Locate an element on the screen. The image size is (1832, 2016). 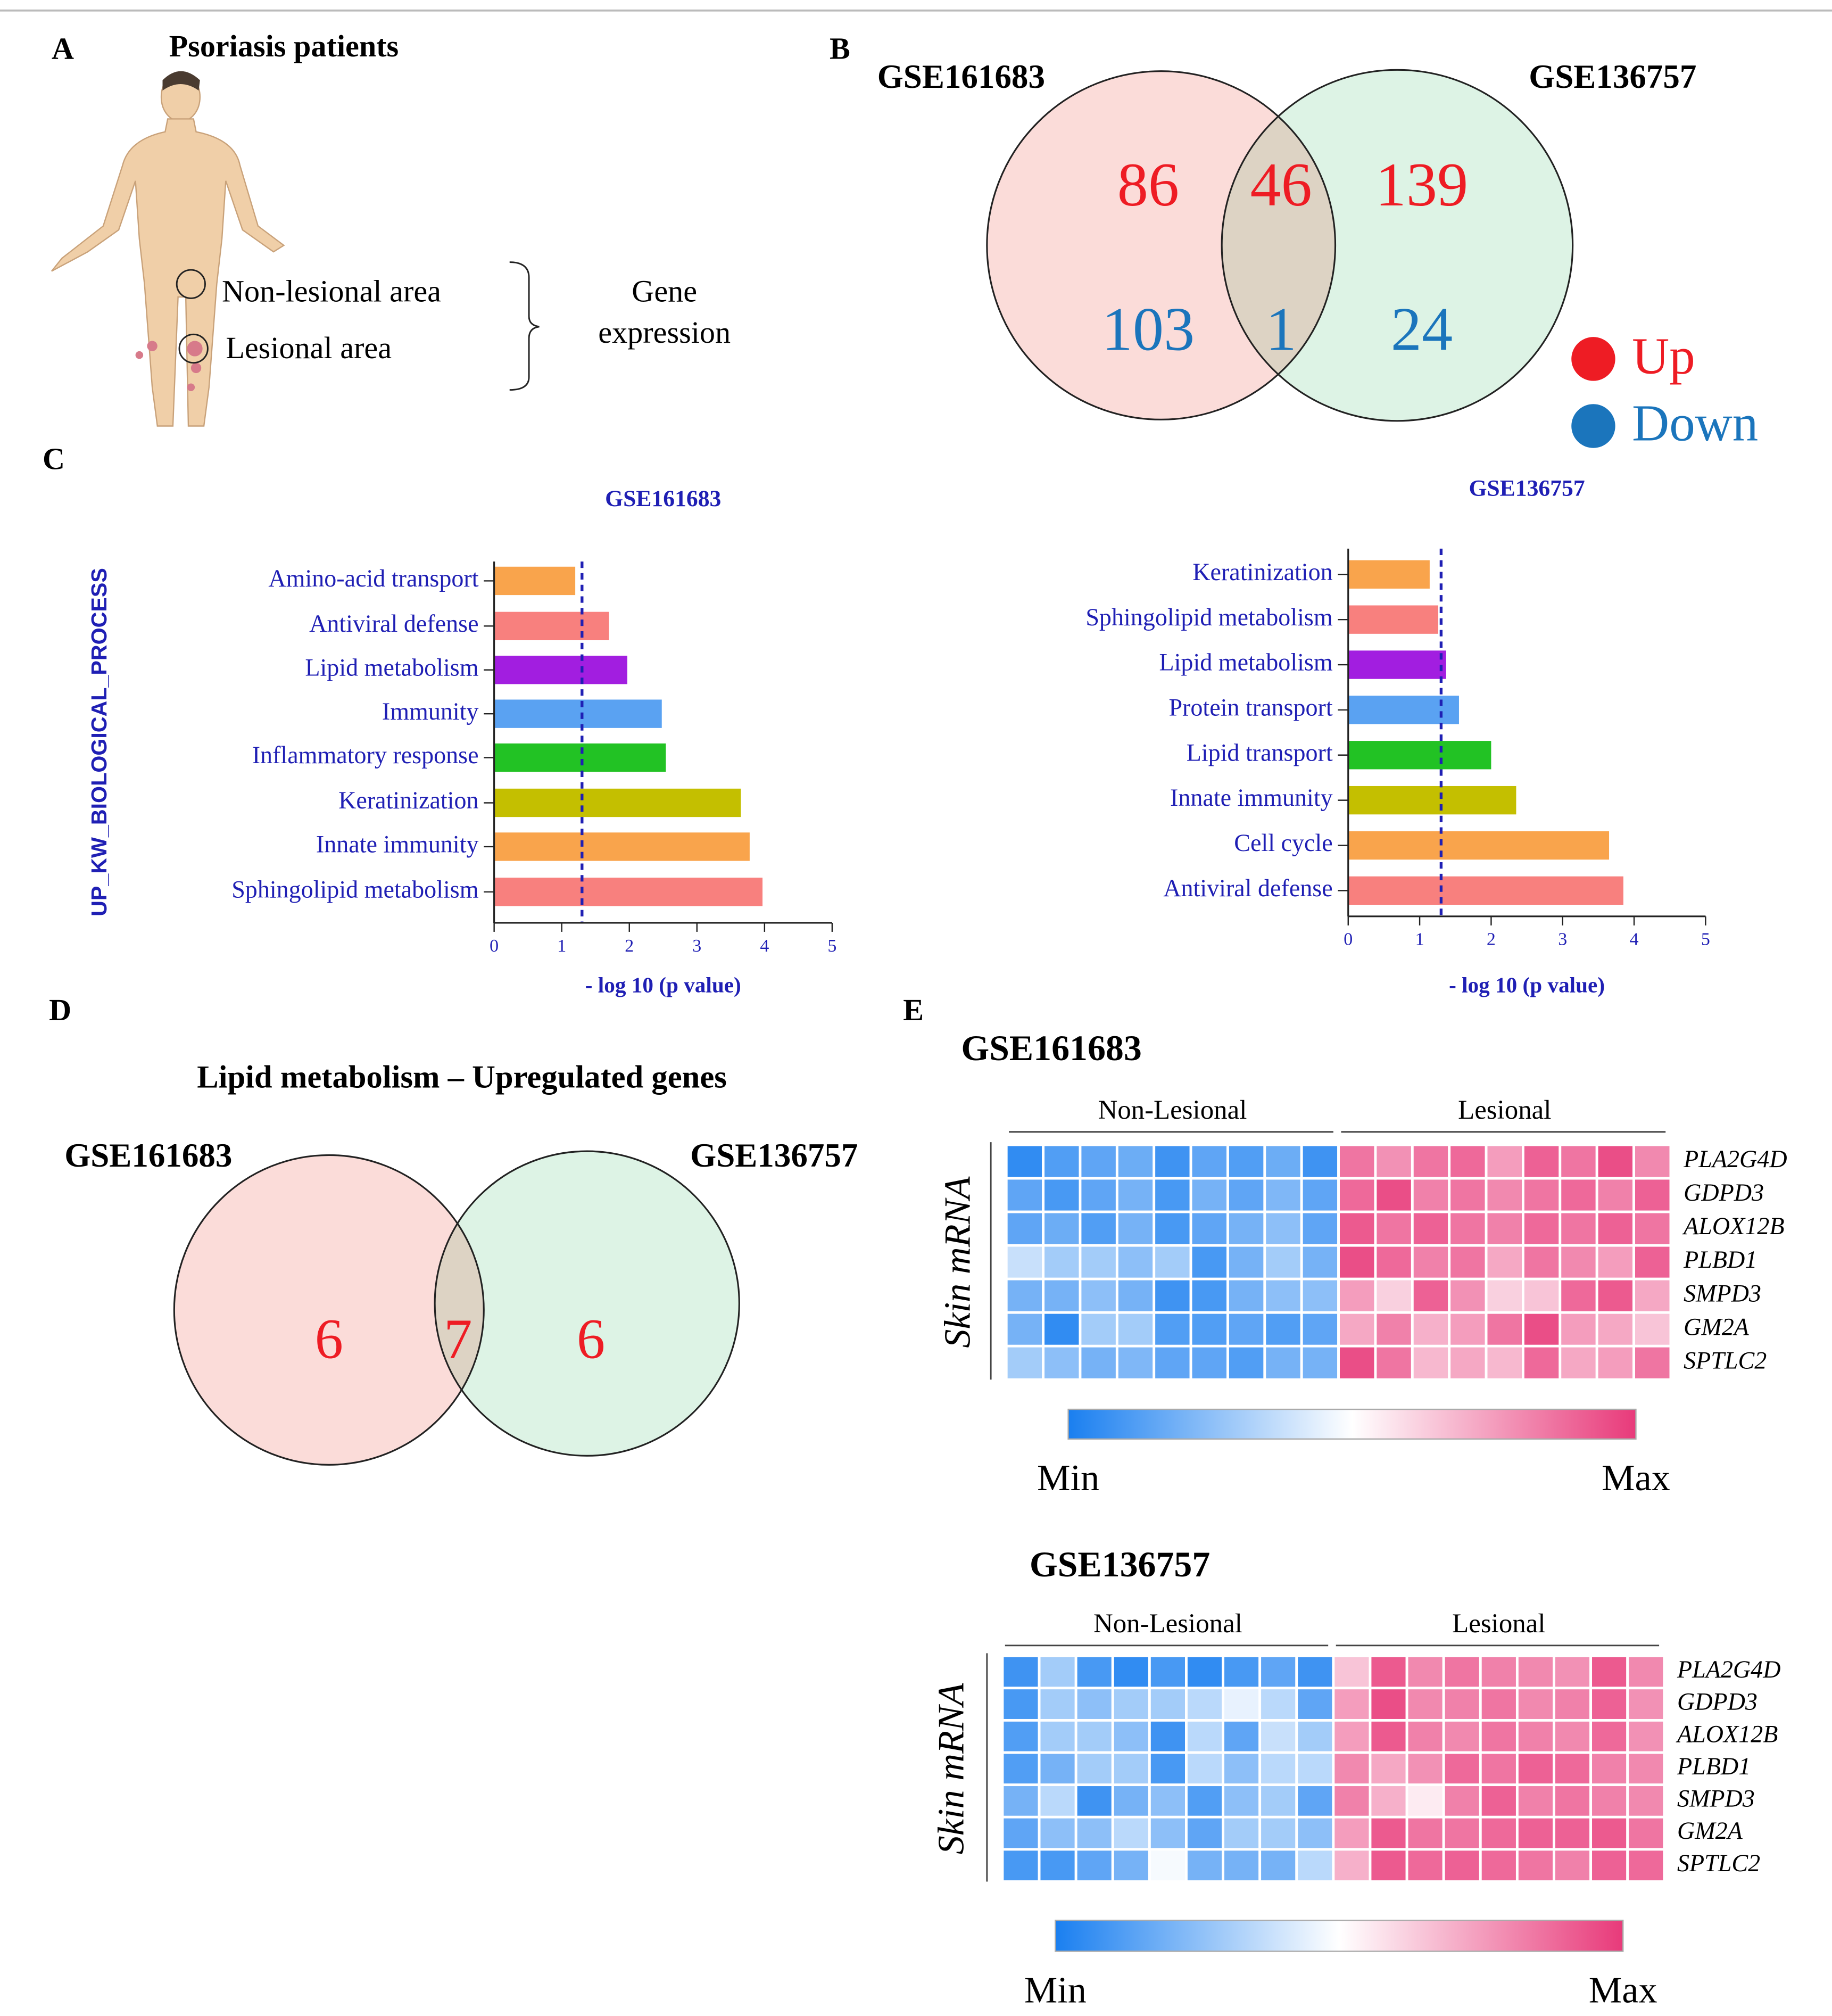
x-tick-label: 4 is located at coordinates (1634, 940).